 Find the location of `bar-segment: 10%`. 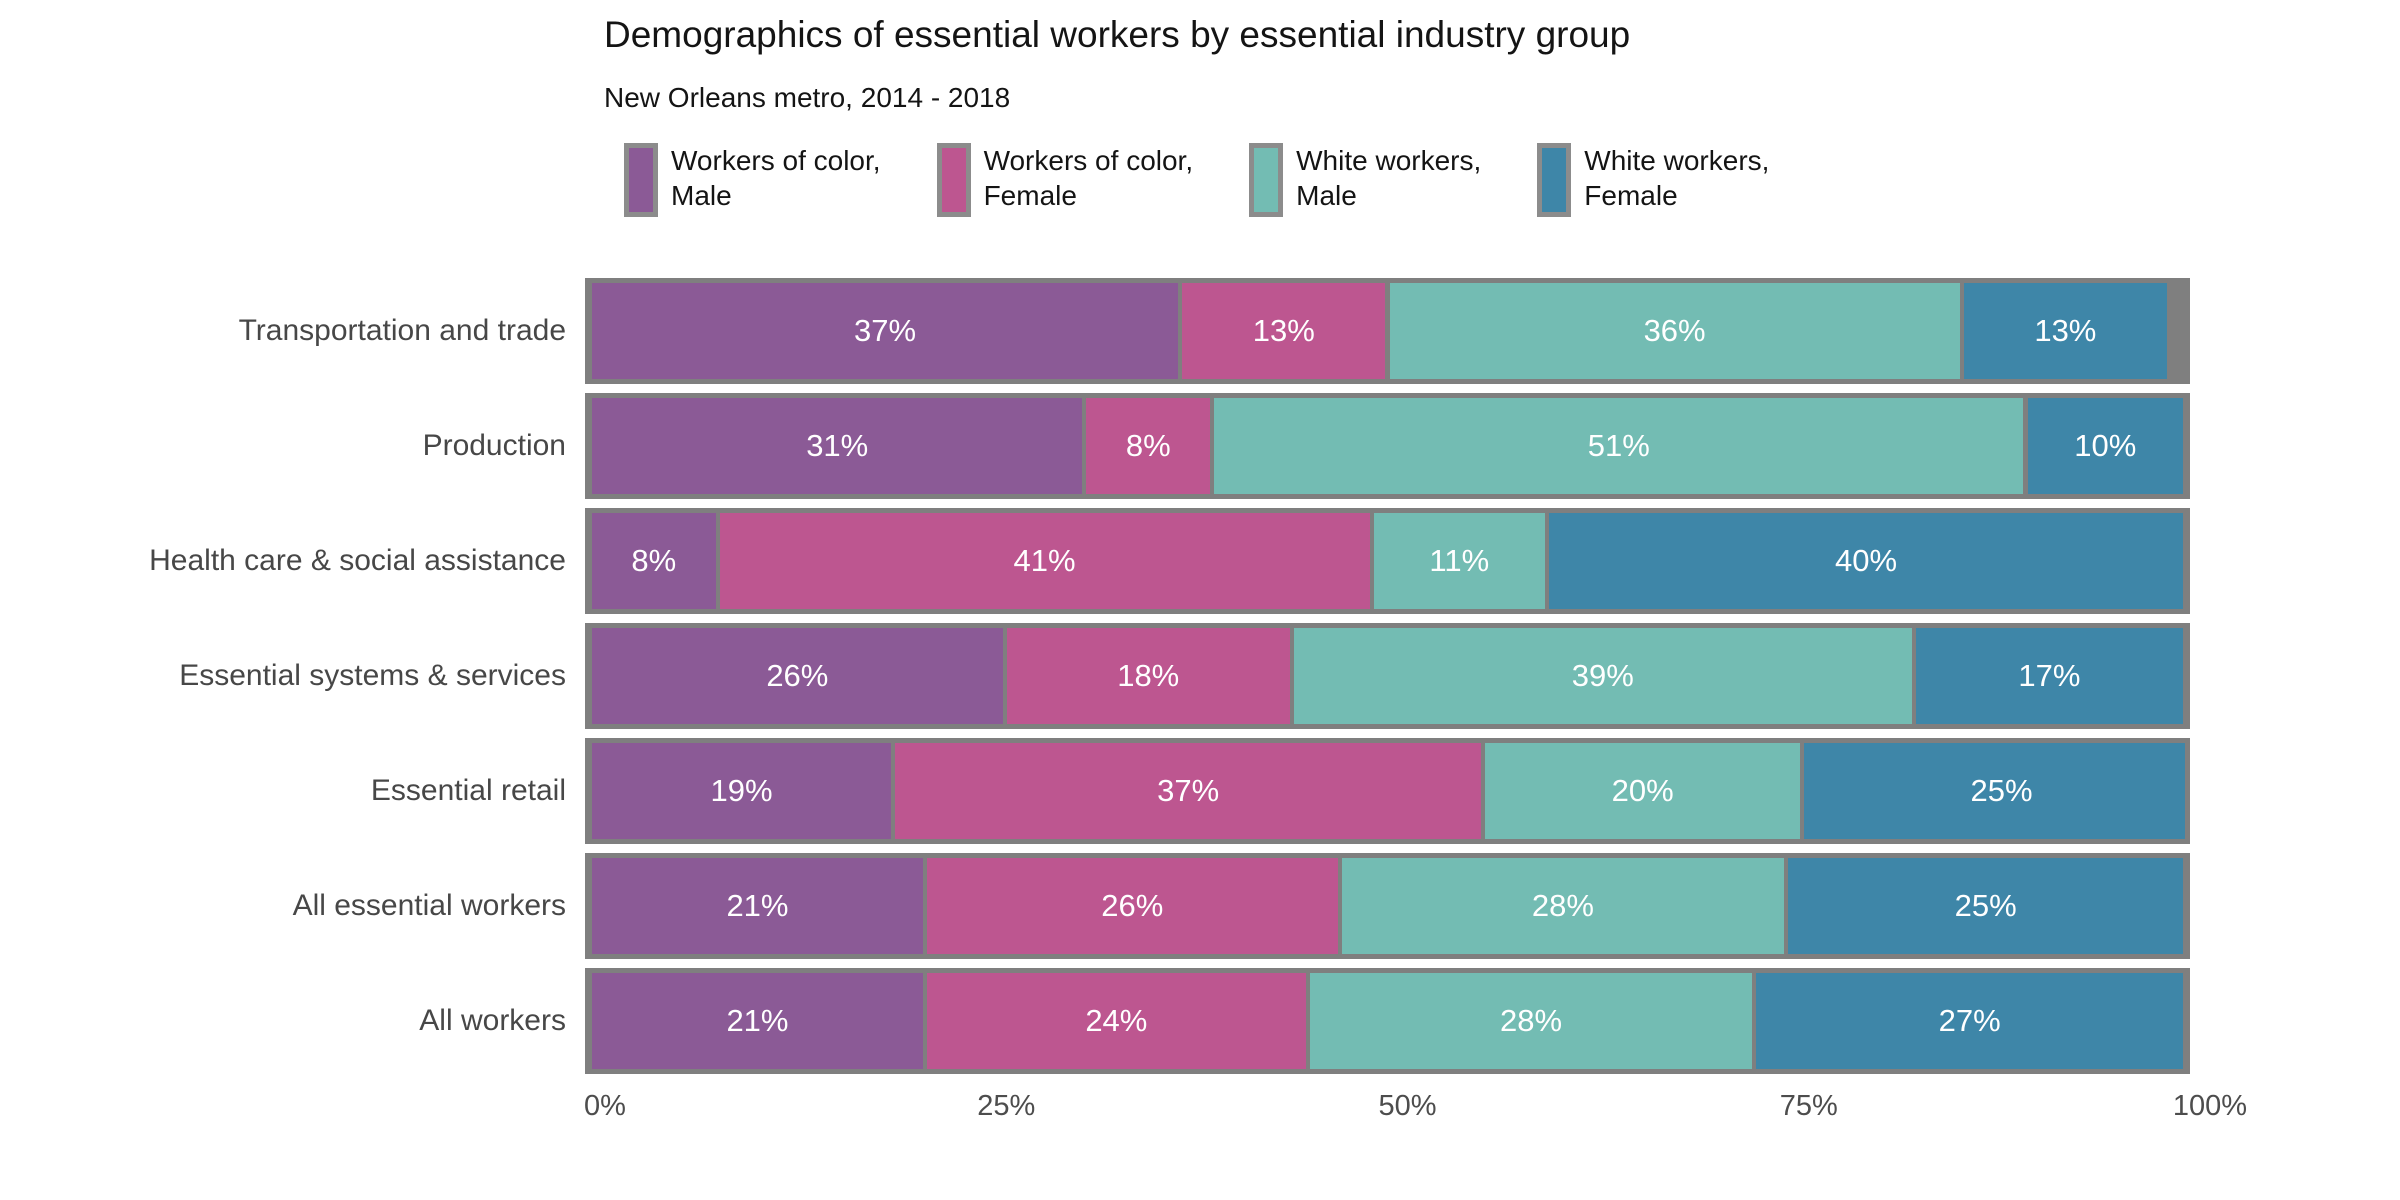

bar-segment: 10% is located at coordinates (2105, 446).